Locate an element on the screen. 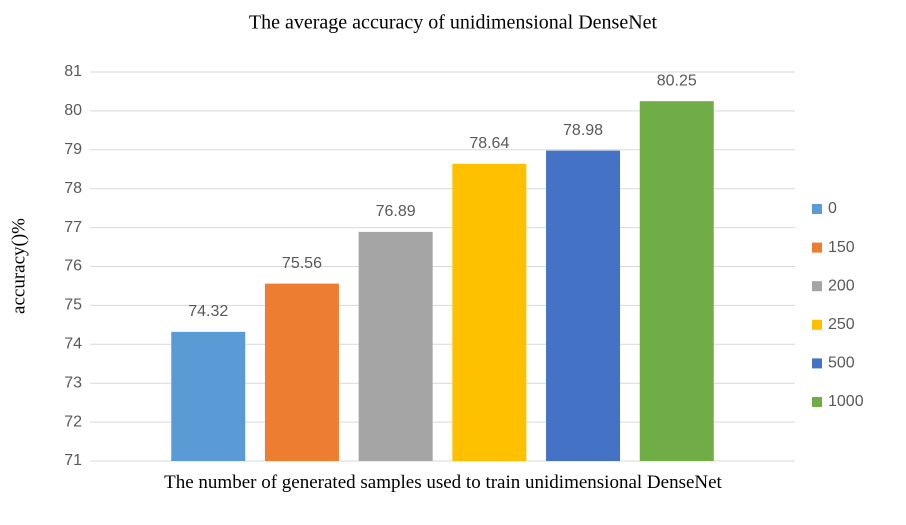 This screenshot has height=525, width=906. y-tick-label: 76 is located at coordinates (73, 266).